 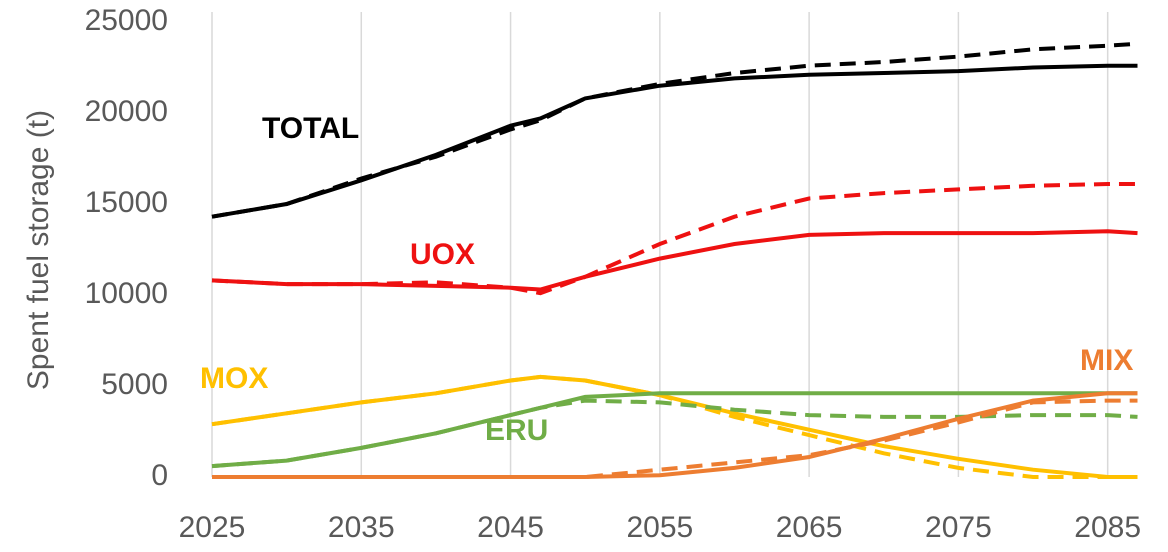 I want to click on x-tick-label: 2065, so click(x=809, y=527).